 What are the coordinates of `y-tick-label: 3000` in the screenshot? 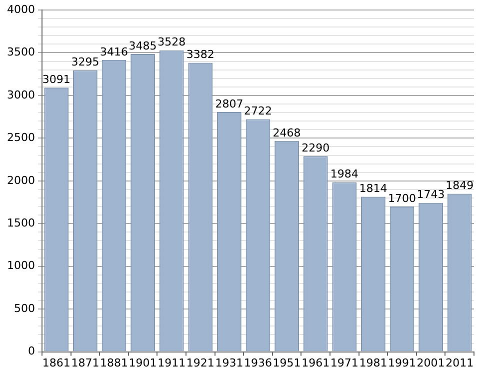 It's located at (20, 95).